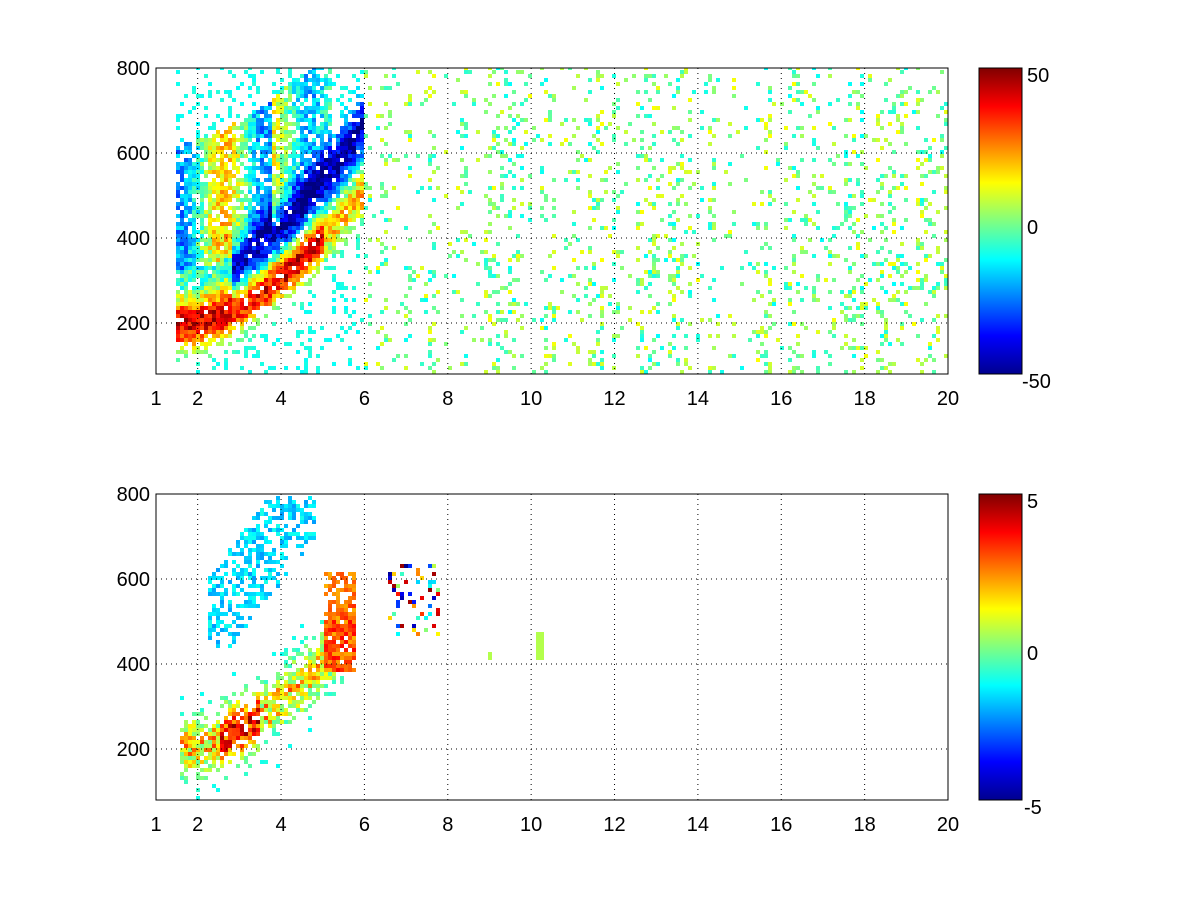  Describe the element at coordinates (133, 154) in the screenshot. I see `y-tick-label: 600` at that location.